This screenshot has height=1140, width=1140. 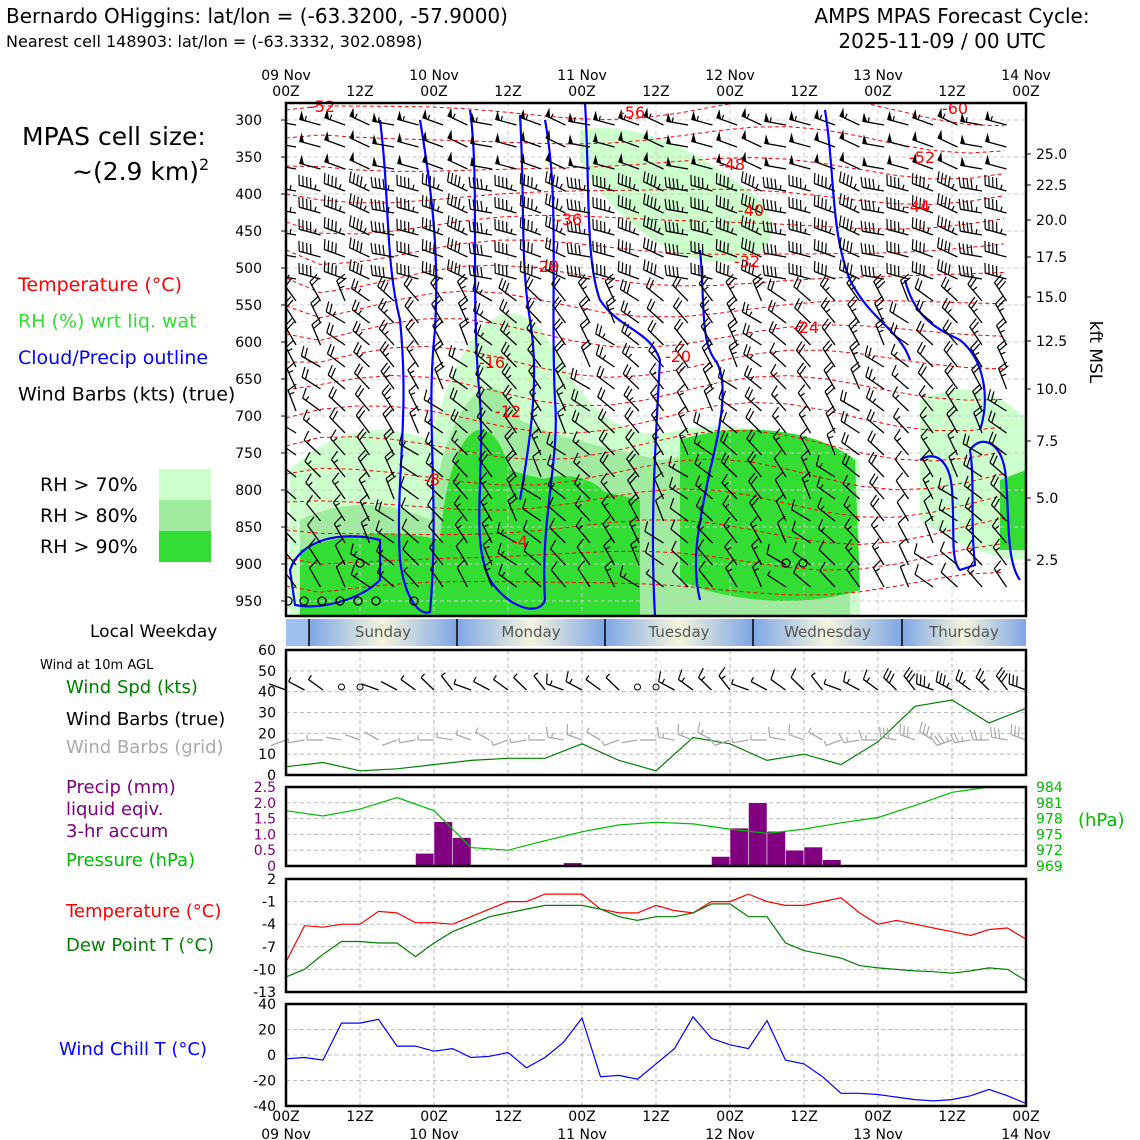 What do you see at coordinates (107, 322) in the screenshot?
I see `xs-legend-item: RH (%) wrt liq. wat` at bounding box center [107, 322].